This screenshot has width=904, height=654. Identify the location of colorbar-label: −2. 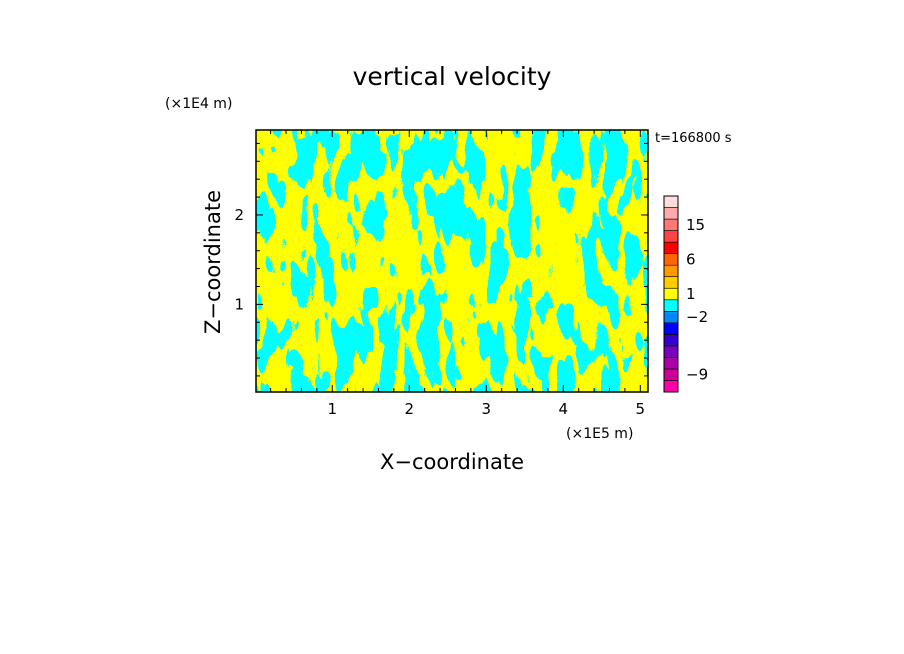
(697, 317).